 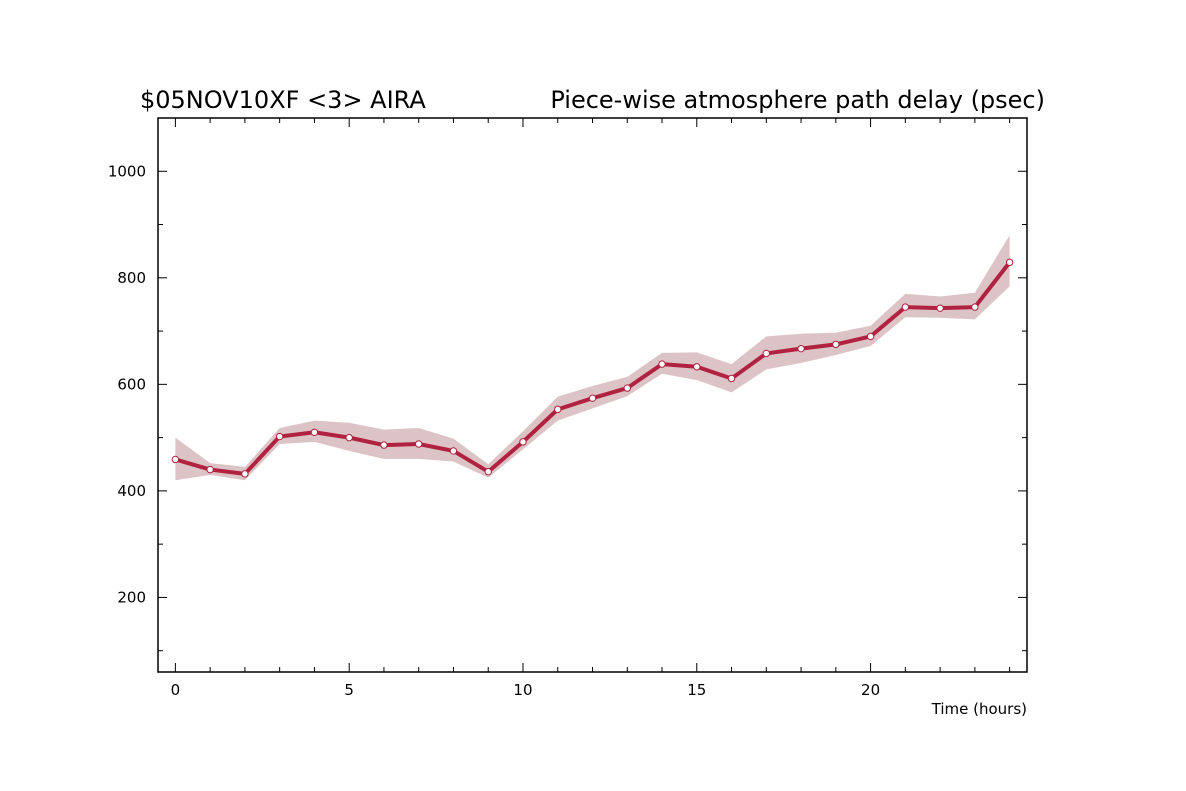 What do you see at coordinates (127, 171) in the screenshot?
I see `y-tick-label: 1000` at bounding box center [127, 171].